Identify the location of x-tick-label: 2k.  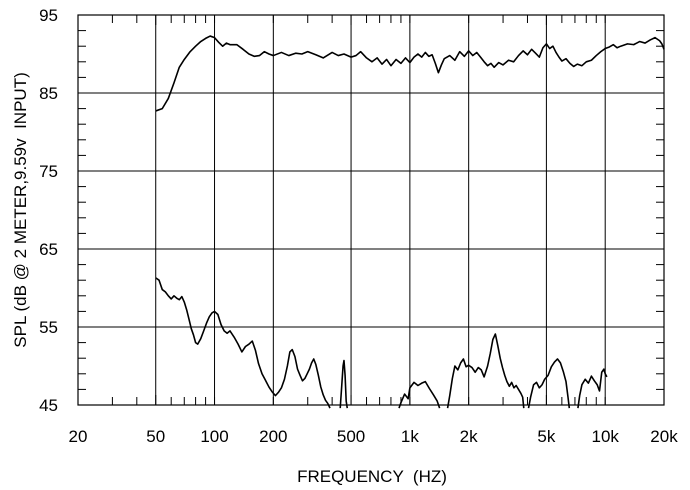
(469, 436).